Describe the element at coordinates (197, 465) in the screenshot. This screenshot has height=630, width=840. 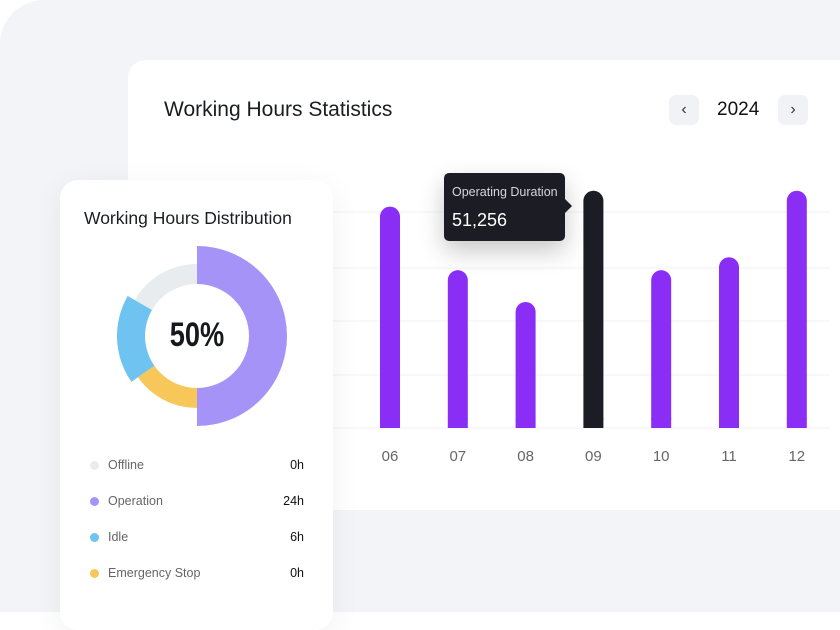
I see `legend-item: Offline 0h` at that location.